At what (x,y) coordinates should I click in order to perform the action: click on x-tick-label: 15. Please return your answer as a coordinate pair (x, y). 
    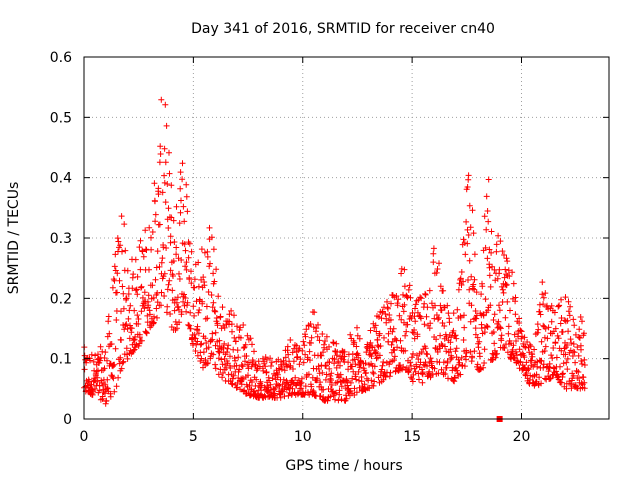
    Looking at the image, I should click on (412, 437).